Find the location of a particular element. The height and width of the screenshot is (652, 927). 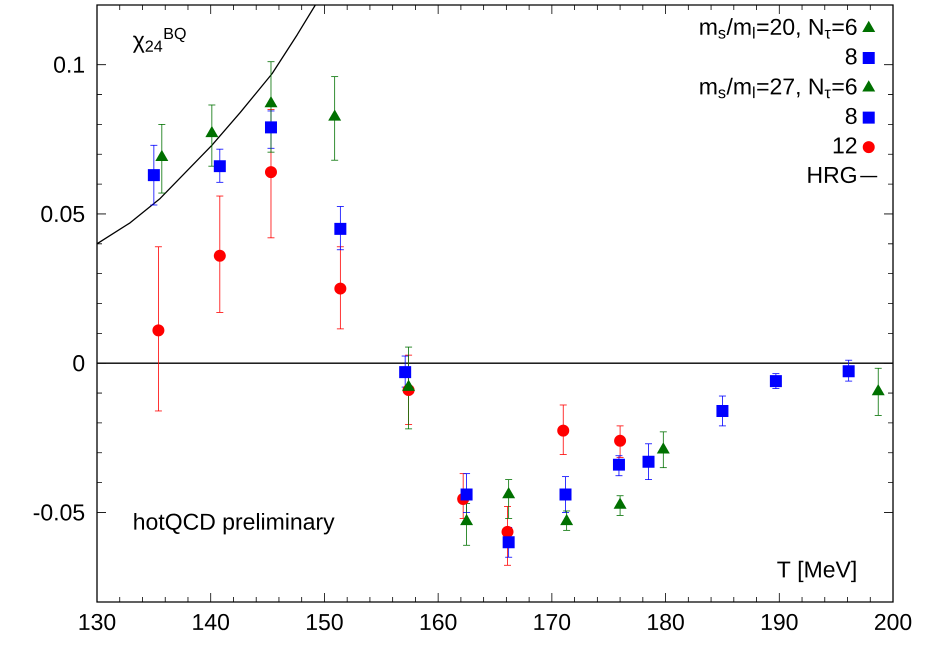

annotation: hotQCD preliminary is located at coordinates (234, 523).